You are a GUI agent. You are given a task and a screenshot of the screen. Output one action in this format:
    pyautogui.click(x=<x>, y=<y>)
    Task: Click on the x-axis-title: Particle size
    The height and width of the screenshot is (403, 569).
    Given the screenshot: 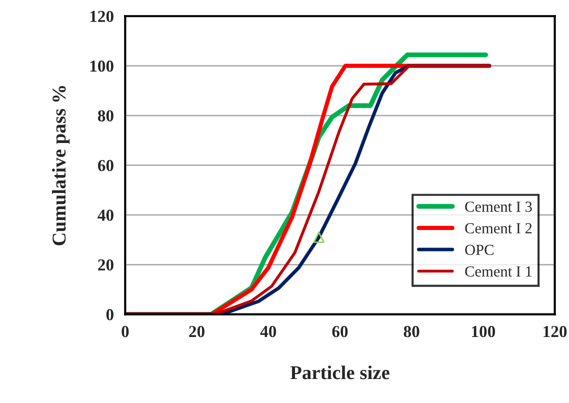 What is the action you would take?
    pyautogui.click(x=340, y=373)
    